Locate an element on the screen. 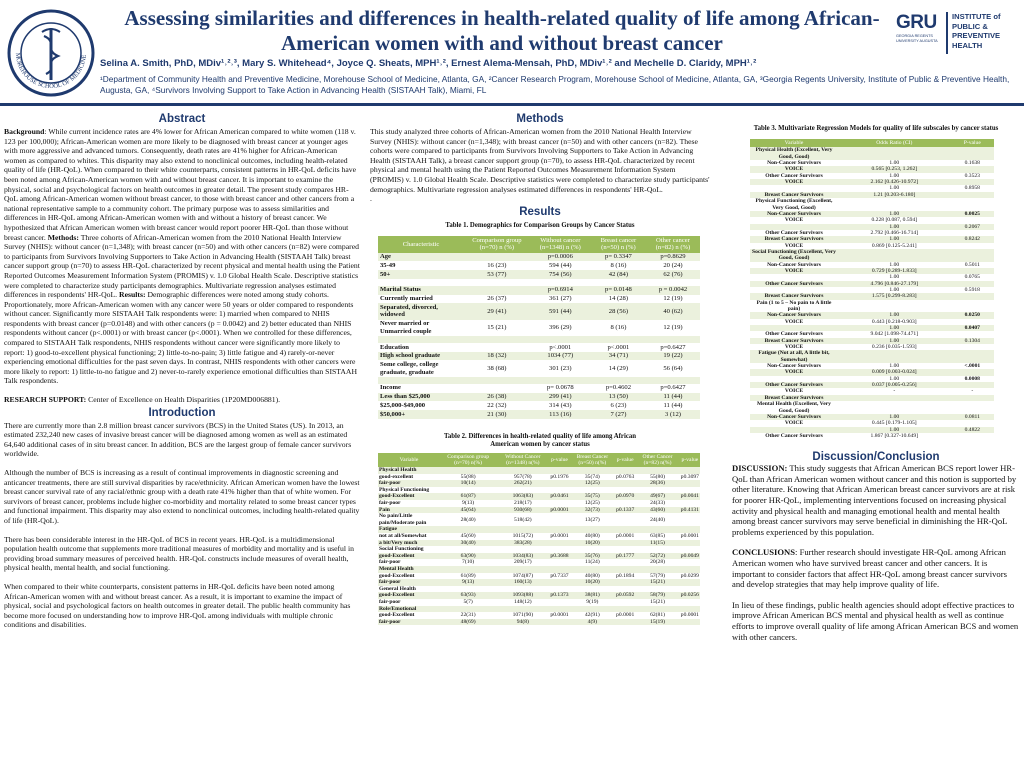 The image size is (1024, 762). table-cell: 383(28) is located at coordinates (523, 543).